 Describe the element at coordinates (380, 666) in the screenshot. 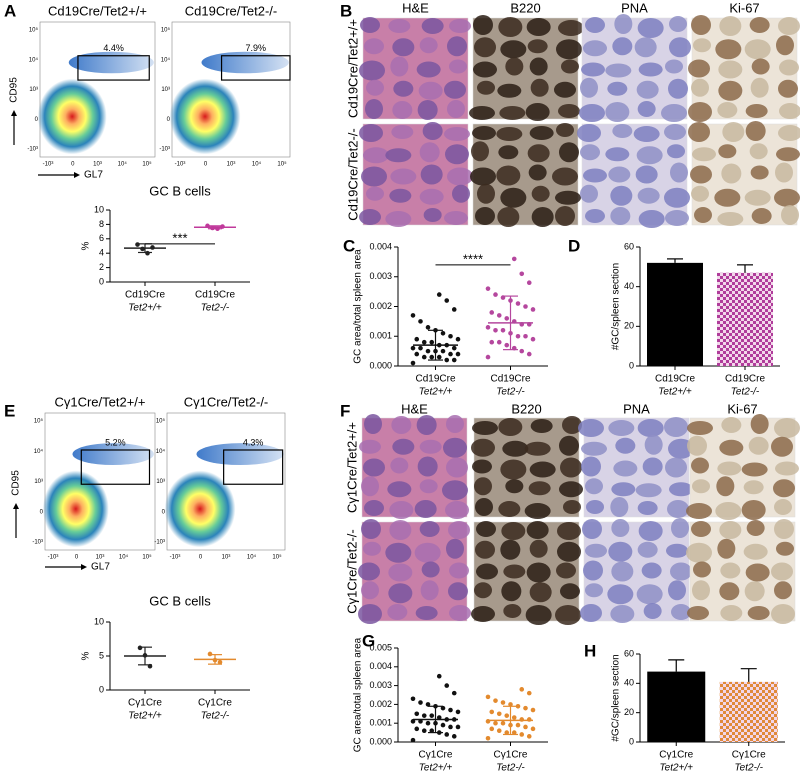

I see `y-tick-label: 0.004` at that location.